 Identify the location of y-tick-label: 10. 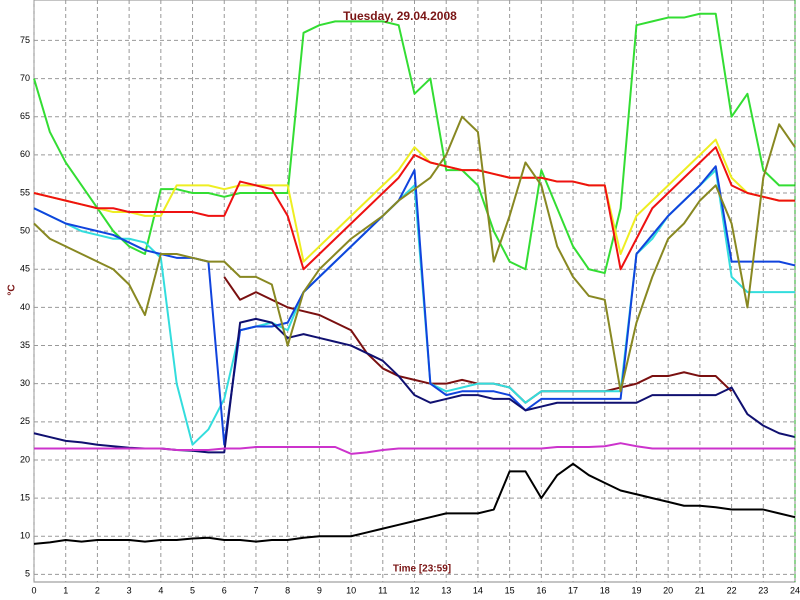
(25, 536).